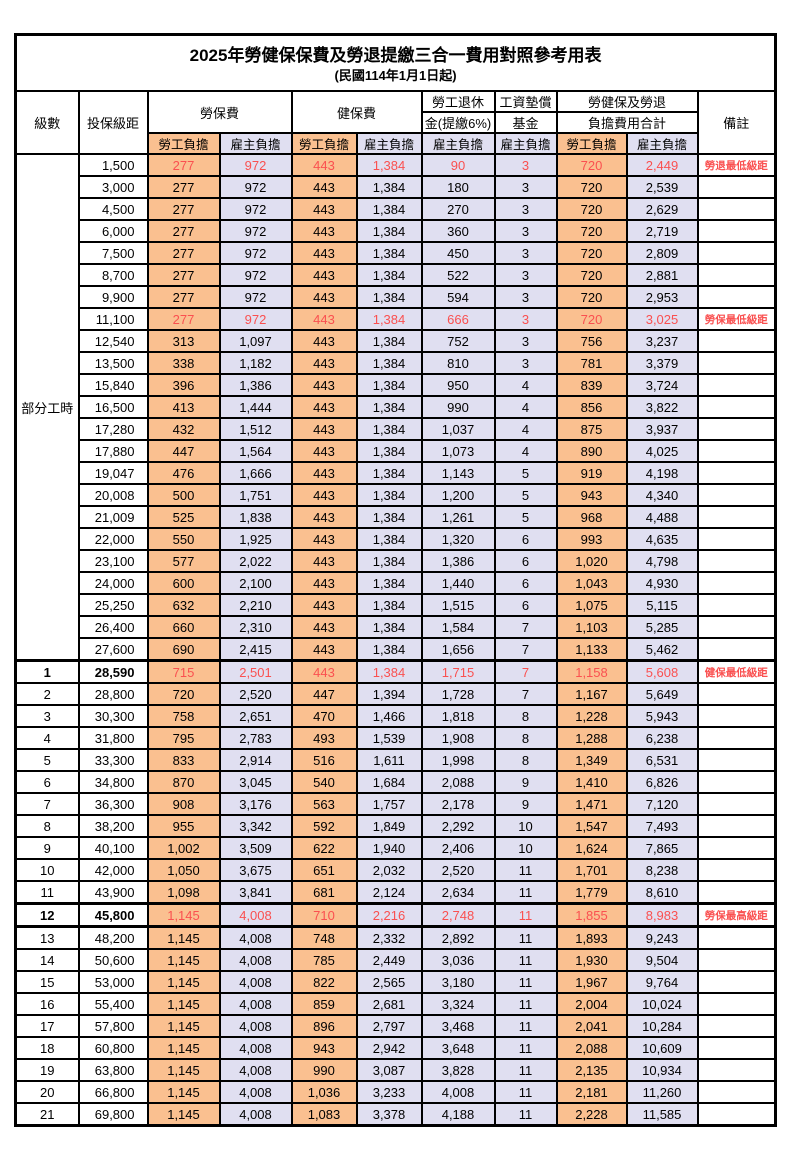 The image size is (791, 1153). Describe the element at coordinates (255, 429) in the screenshot. I see `fee-cell: 1,512` at that location.